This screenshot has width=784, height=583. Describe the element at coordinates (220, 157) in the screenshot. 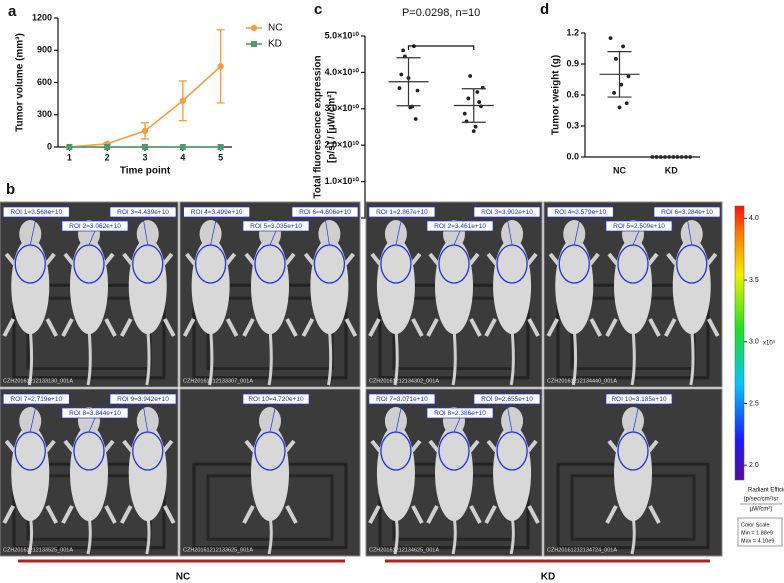

I see `x-tick-label: 5` at that location.